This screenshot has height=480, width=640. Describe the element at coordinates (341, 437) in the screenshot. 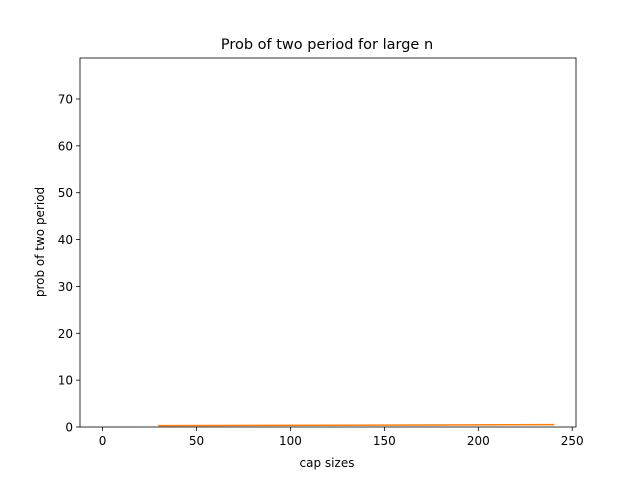

I see `x-axis: 0 50 100 150 200 250` at that location.